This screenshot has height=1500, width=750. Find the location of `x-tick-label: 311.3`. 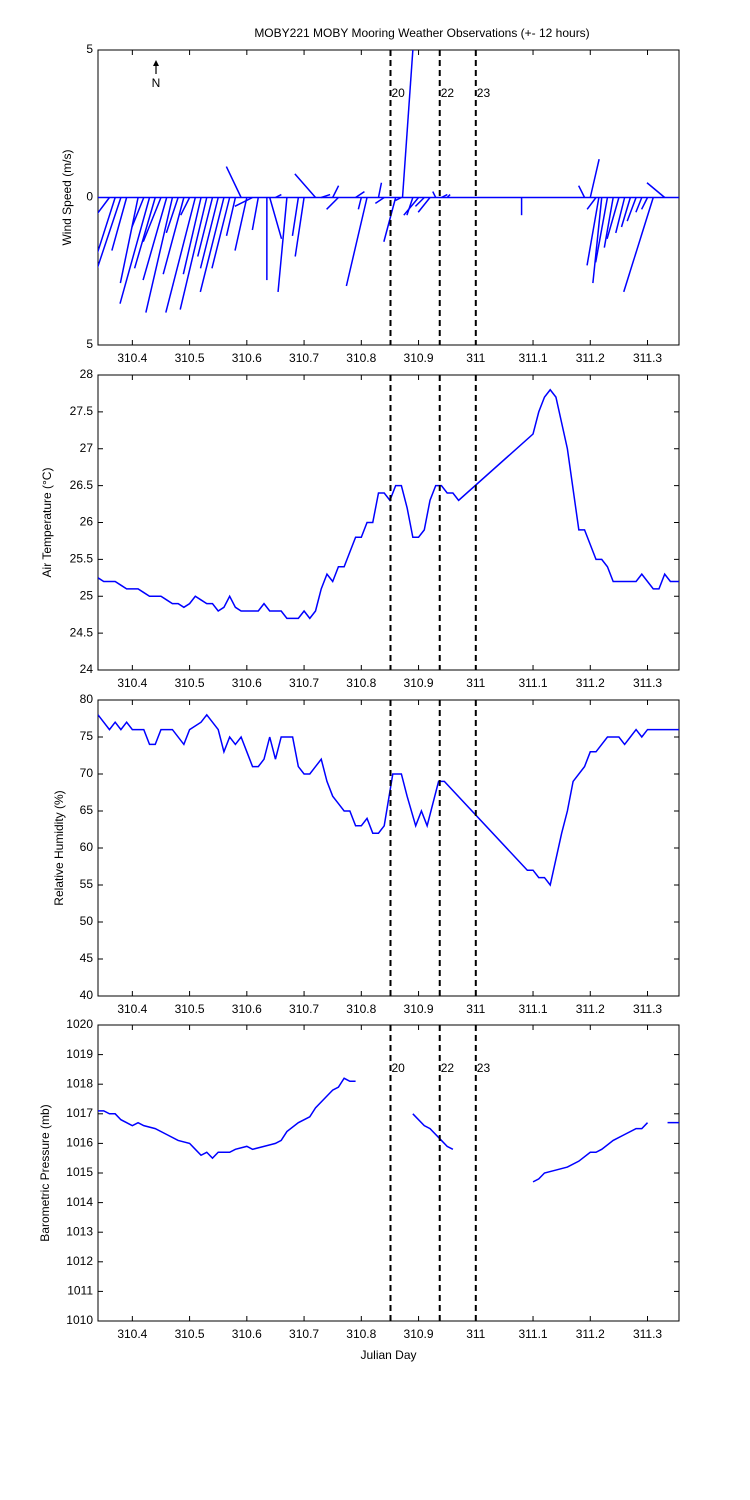

x-tick-label: 311.3 is located at coordinates (647, 1334).